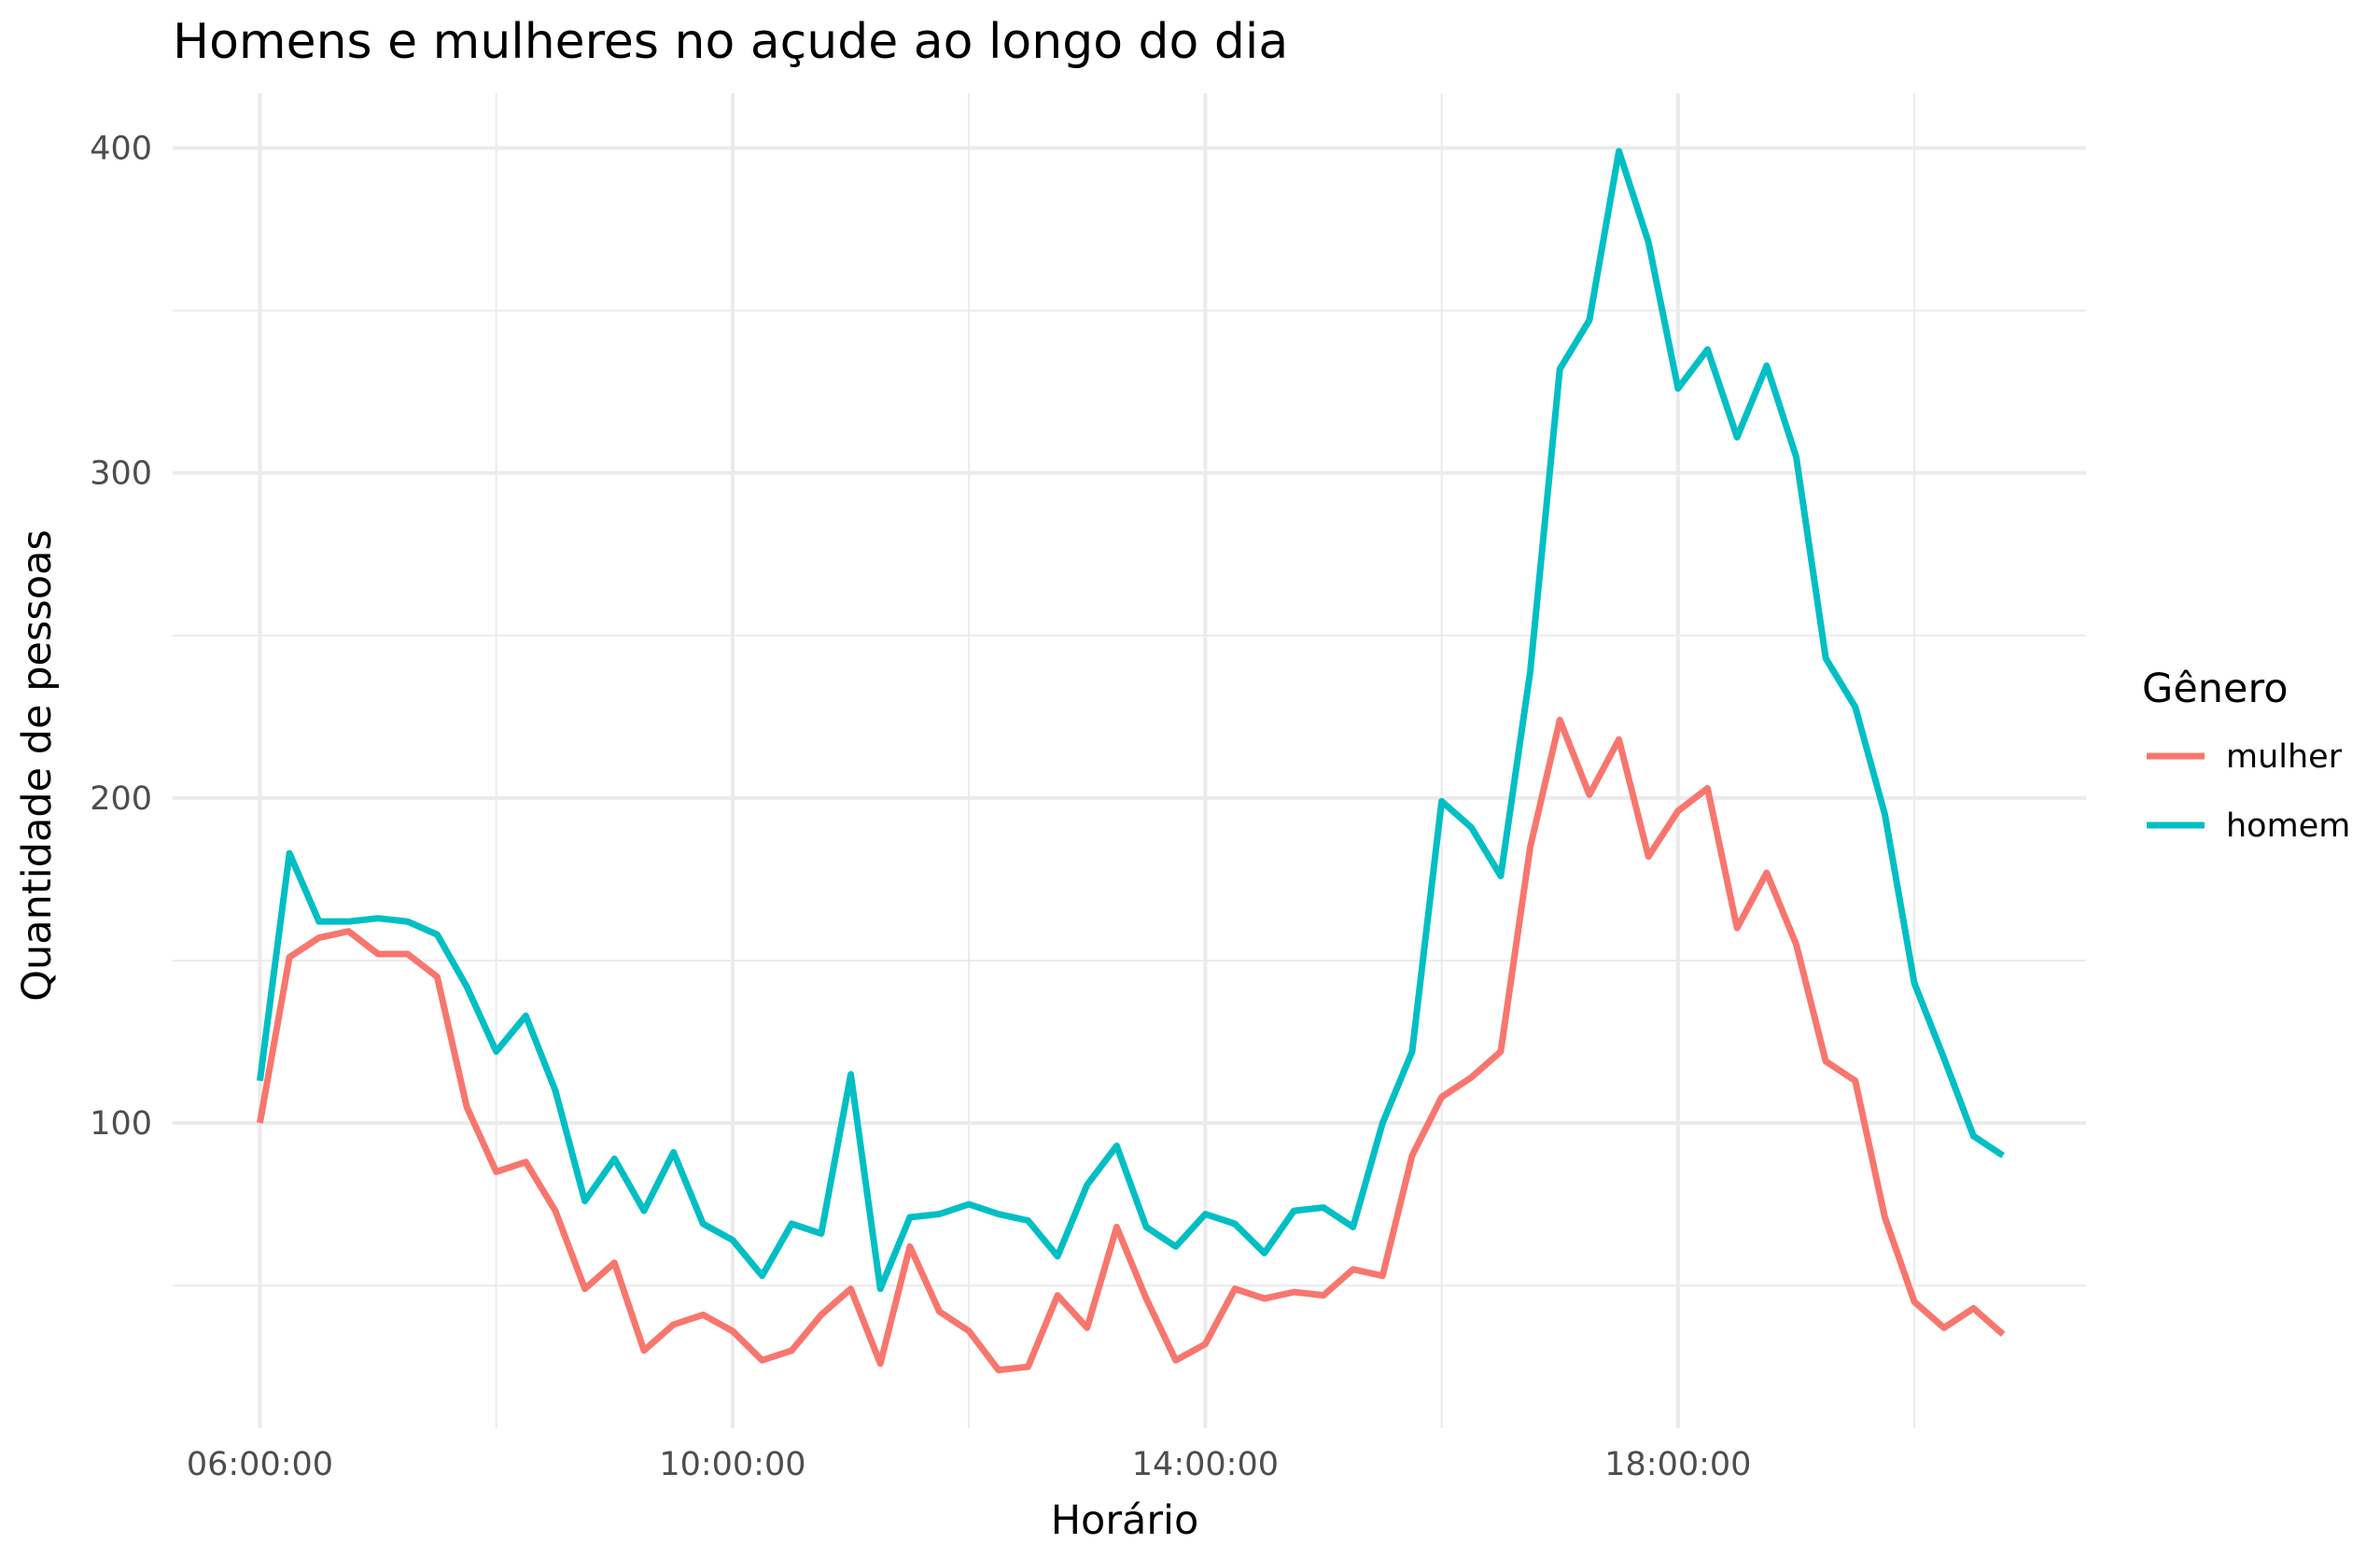  What do you see at coordinates (1205, 1465) in the screenshot?
I see `x-tick-label: 14:00:00` at bounding box center [1205, 1465].